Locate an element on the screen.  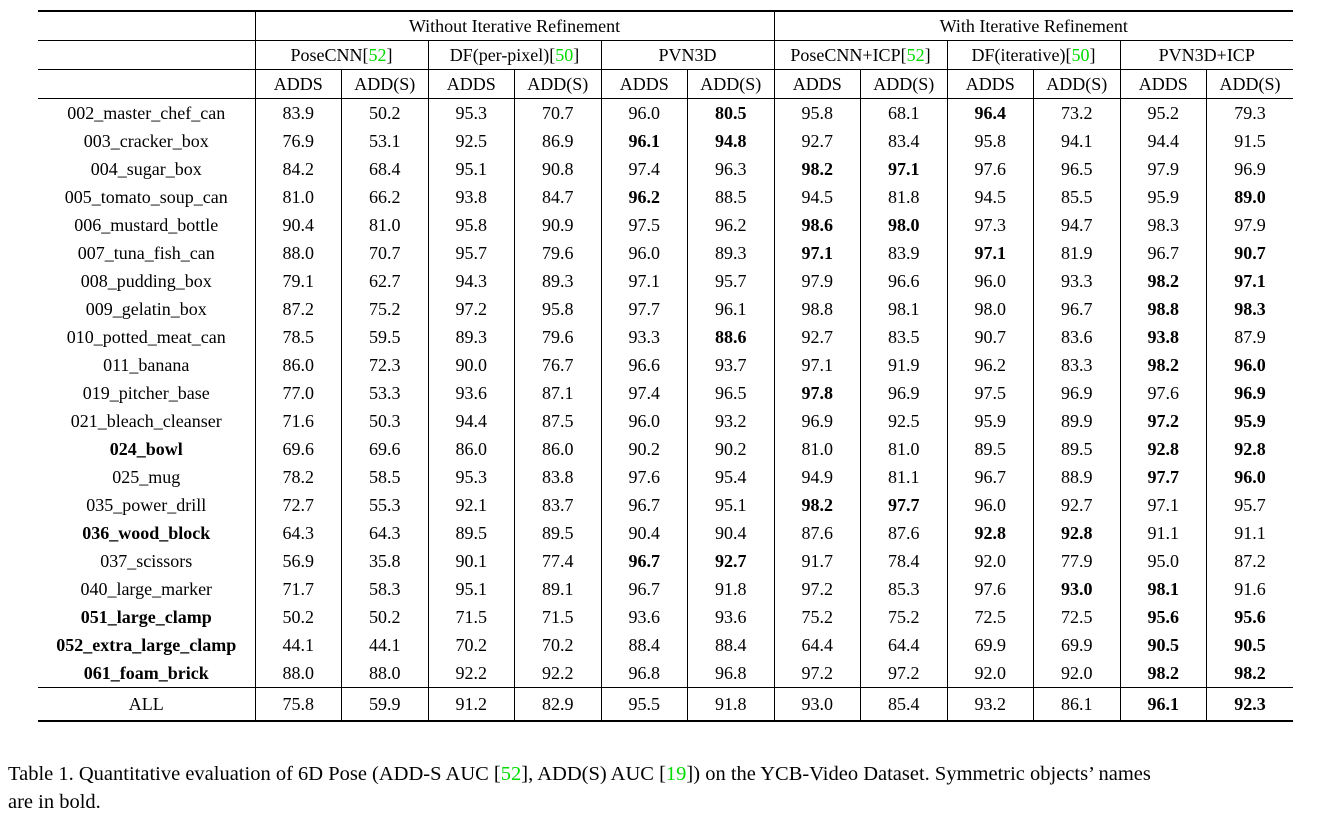
value-cell: 88.6 is located at coordinates (730, 337).